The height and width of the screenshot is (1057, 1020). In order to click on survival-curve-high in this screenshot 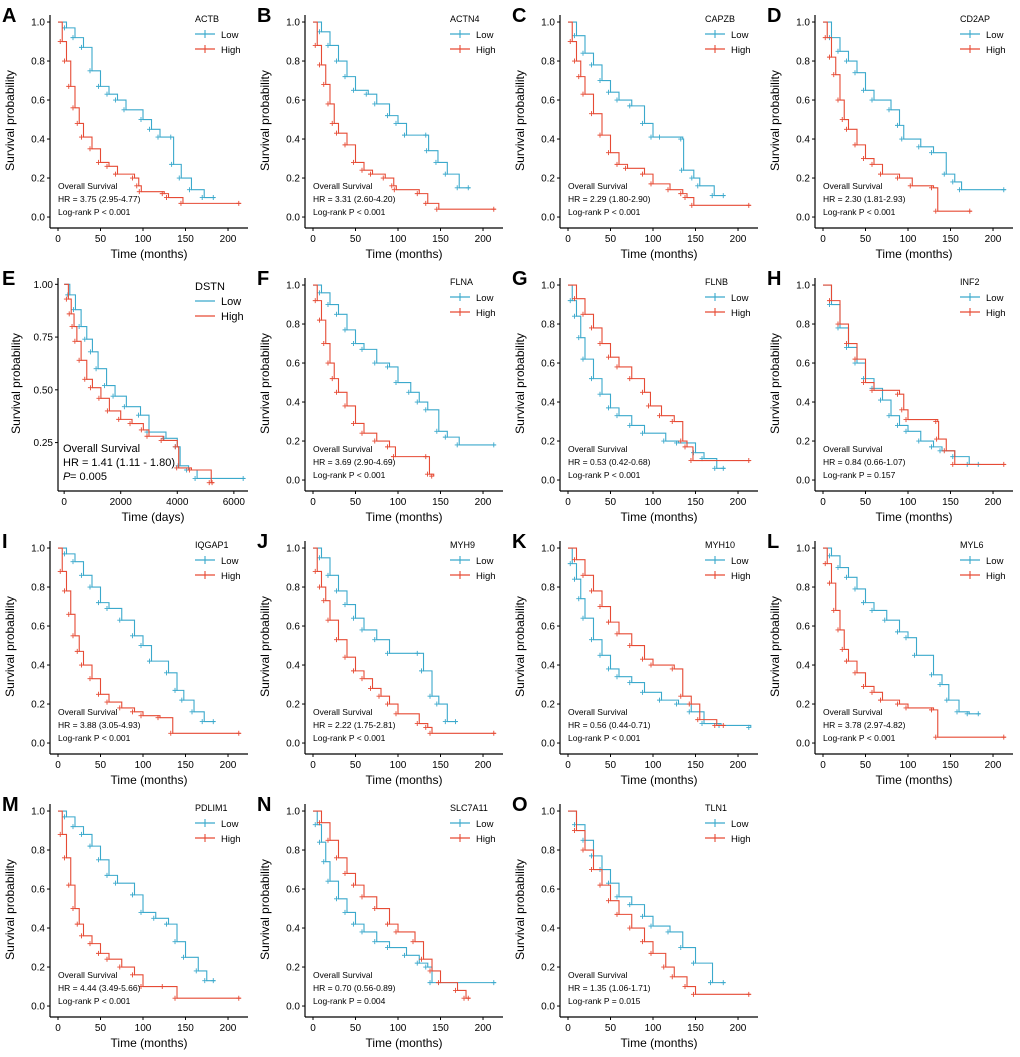, I will do `click(391, 904)`.